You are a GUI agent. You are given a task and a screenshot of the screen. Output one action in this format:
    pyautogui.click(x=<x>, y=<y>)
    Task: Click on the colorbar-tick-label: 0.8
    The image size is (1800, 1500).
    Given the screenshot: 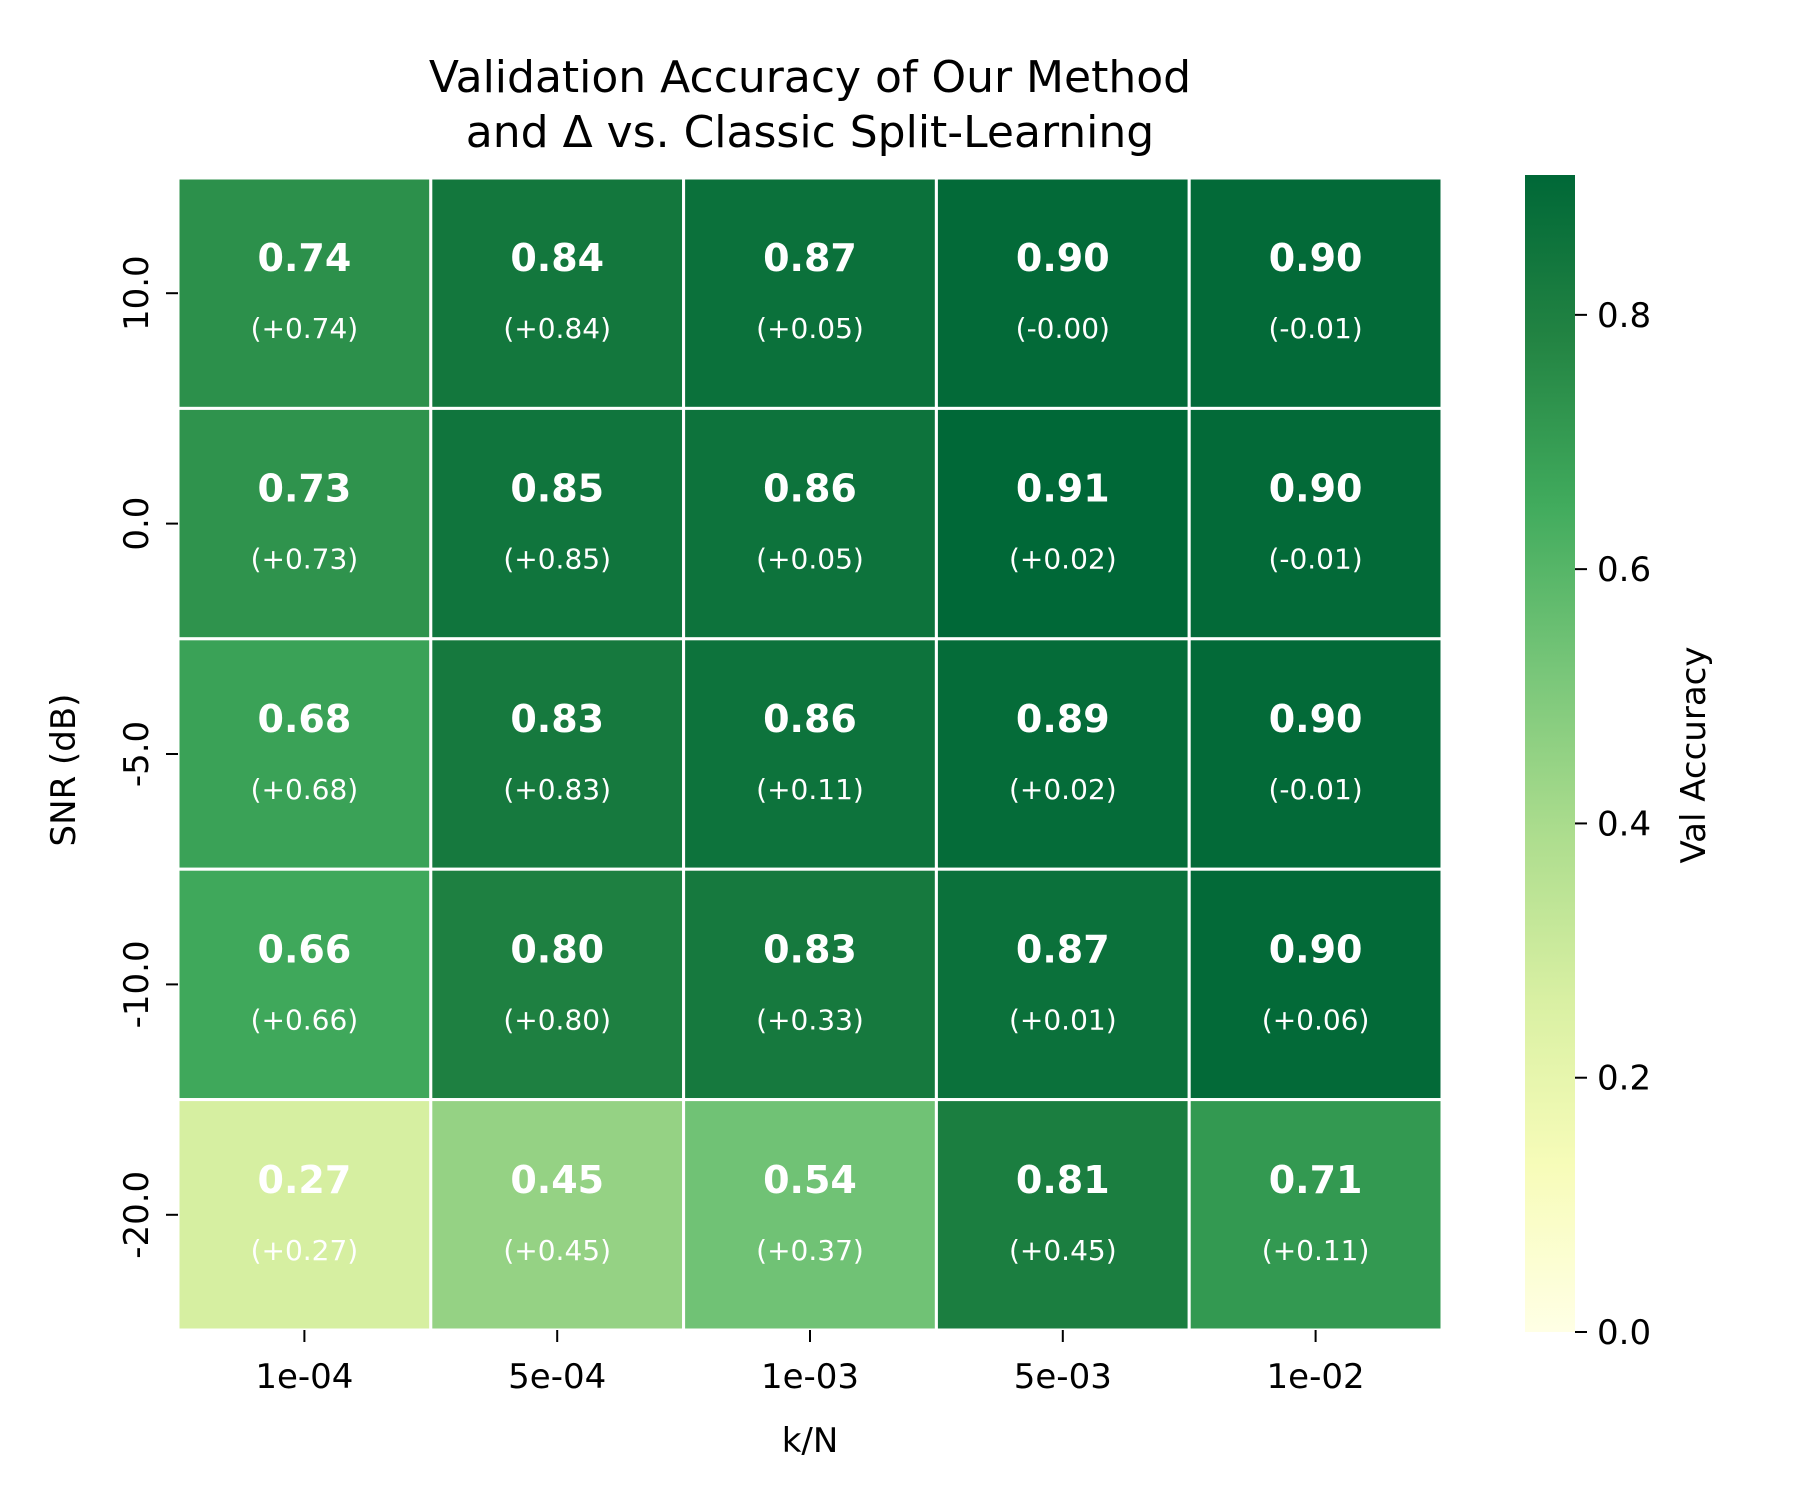 What is the action you would take?
    pyautogui.click(x=1624, y=316)
    